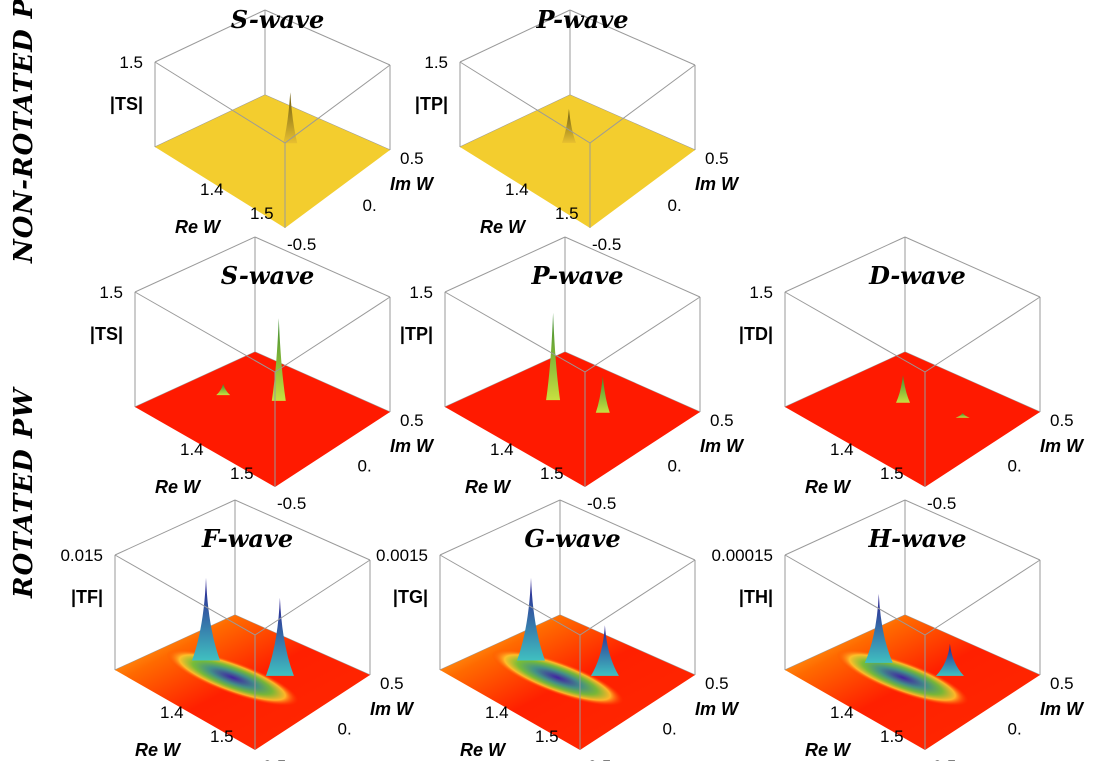 This screenshot has width=1099, height=761. I want to click on z-tick-label: 0.00015, so click(742, 555).